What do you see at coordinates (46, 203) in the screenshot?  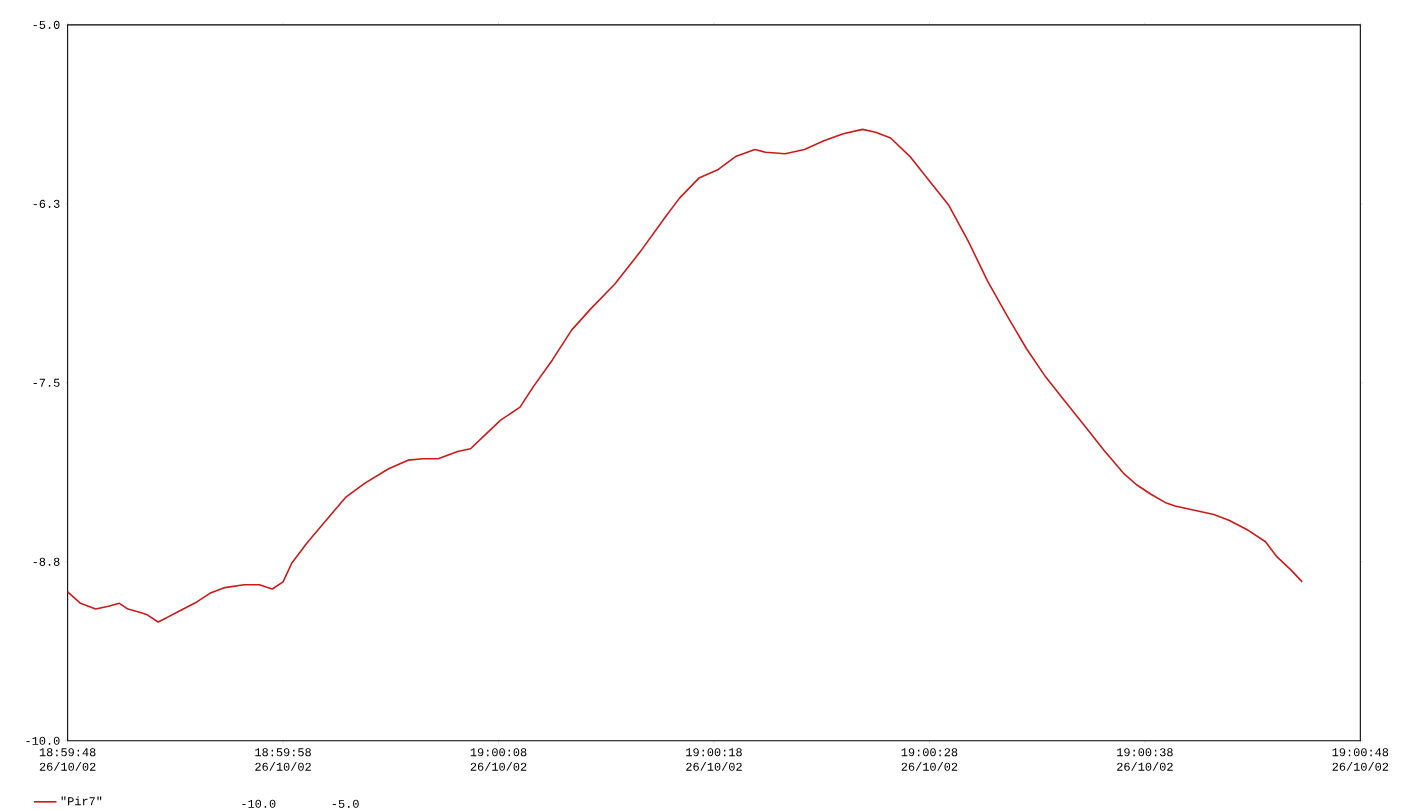 I see `y-tick-label: -6.3` at bounding box center [46, 203].